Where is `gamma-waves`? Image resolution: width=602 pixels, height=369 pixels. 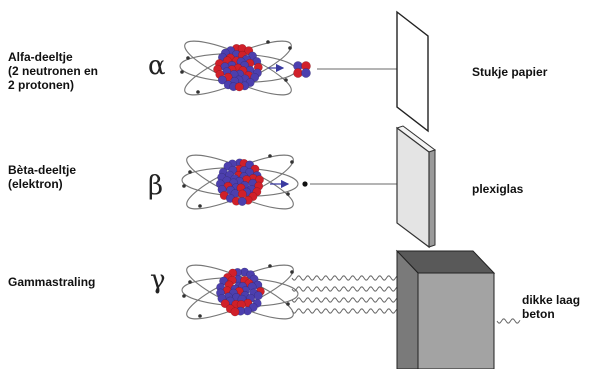 gamma-waves is located at coordinates (352, 294).